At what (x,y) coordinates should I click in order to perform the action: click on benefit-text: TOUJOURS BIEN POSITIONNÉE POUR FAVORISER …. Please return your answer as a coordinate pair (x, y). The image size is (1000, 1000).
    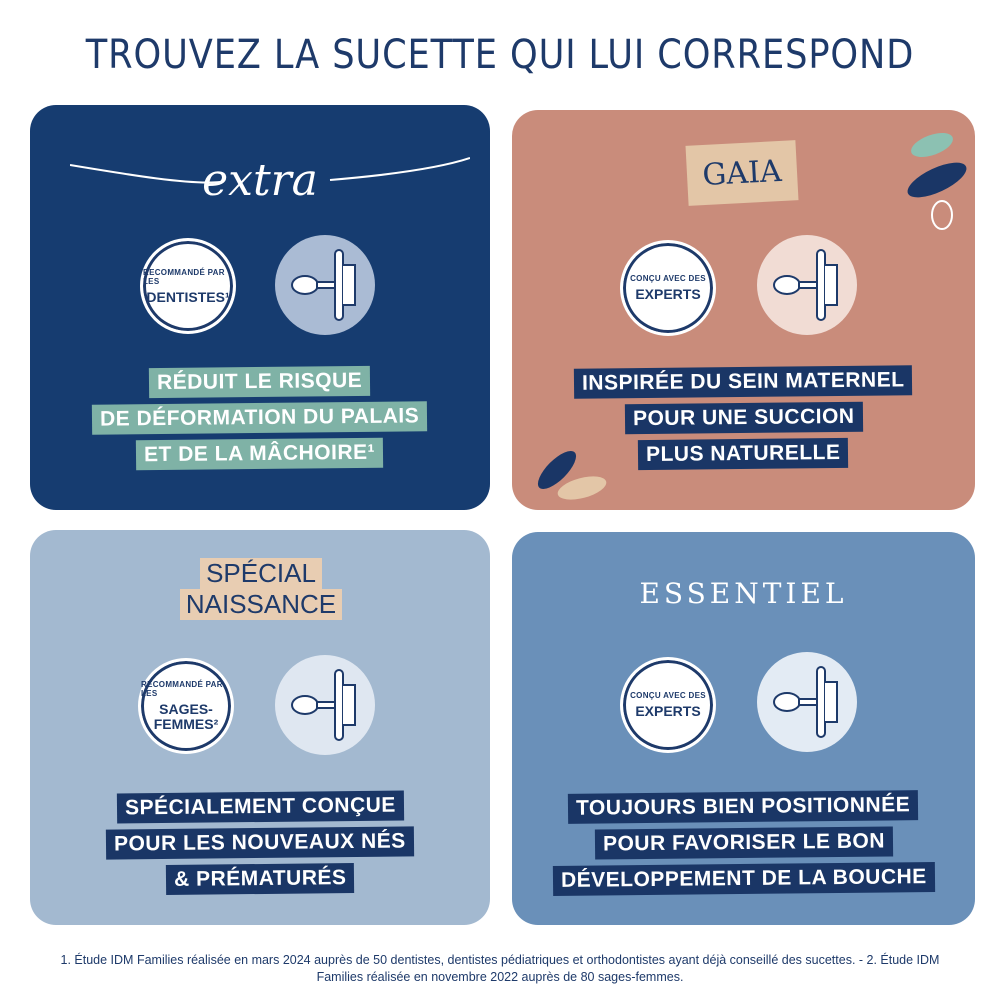
    Looking at the image, I should click on (743, 843).